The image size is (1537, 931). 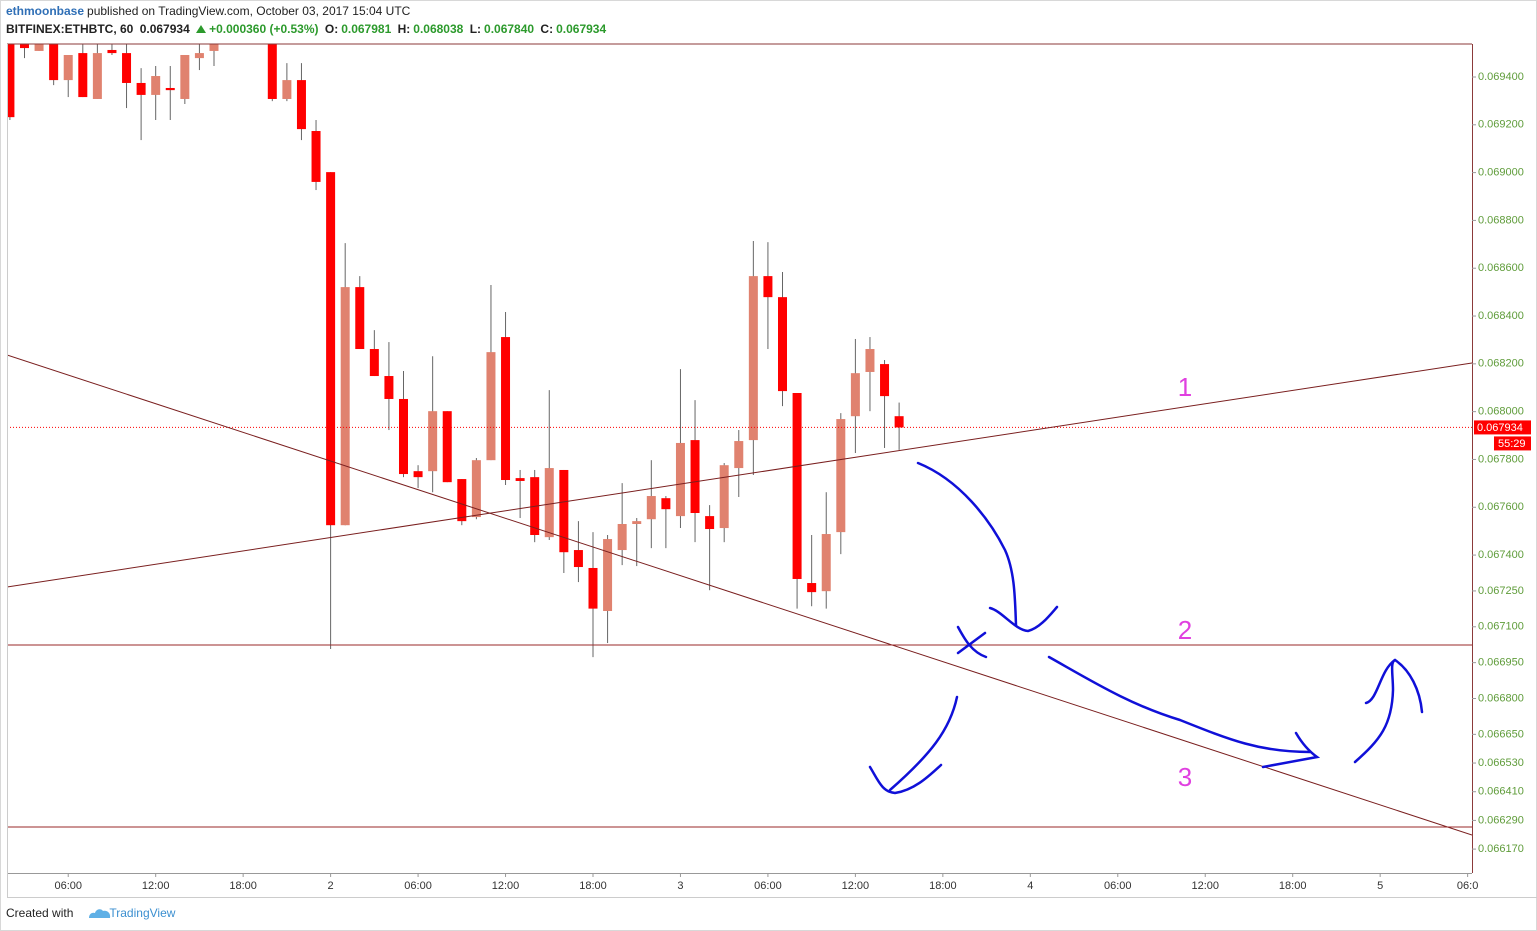 I want to click on y-tick-label: 0.069200, so click(x=1501, y=125).